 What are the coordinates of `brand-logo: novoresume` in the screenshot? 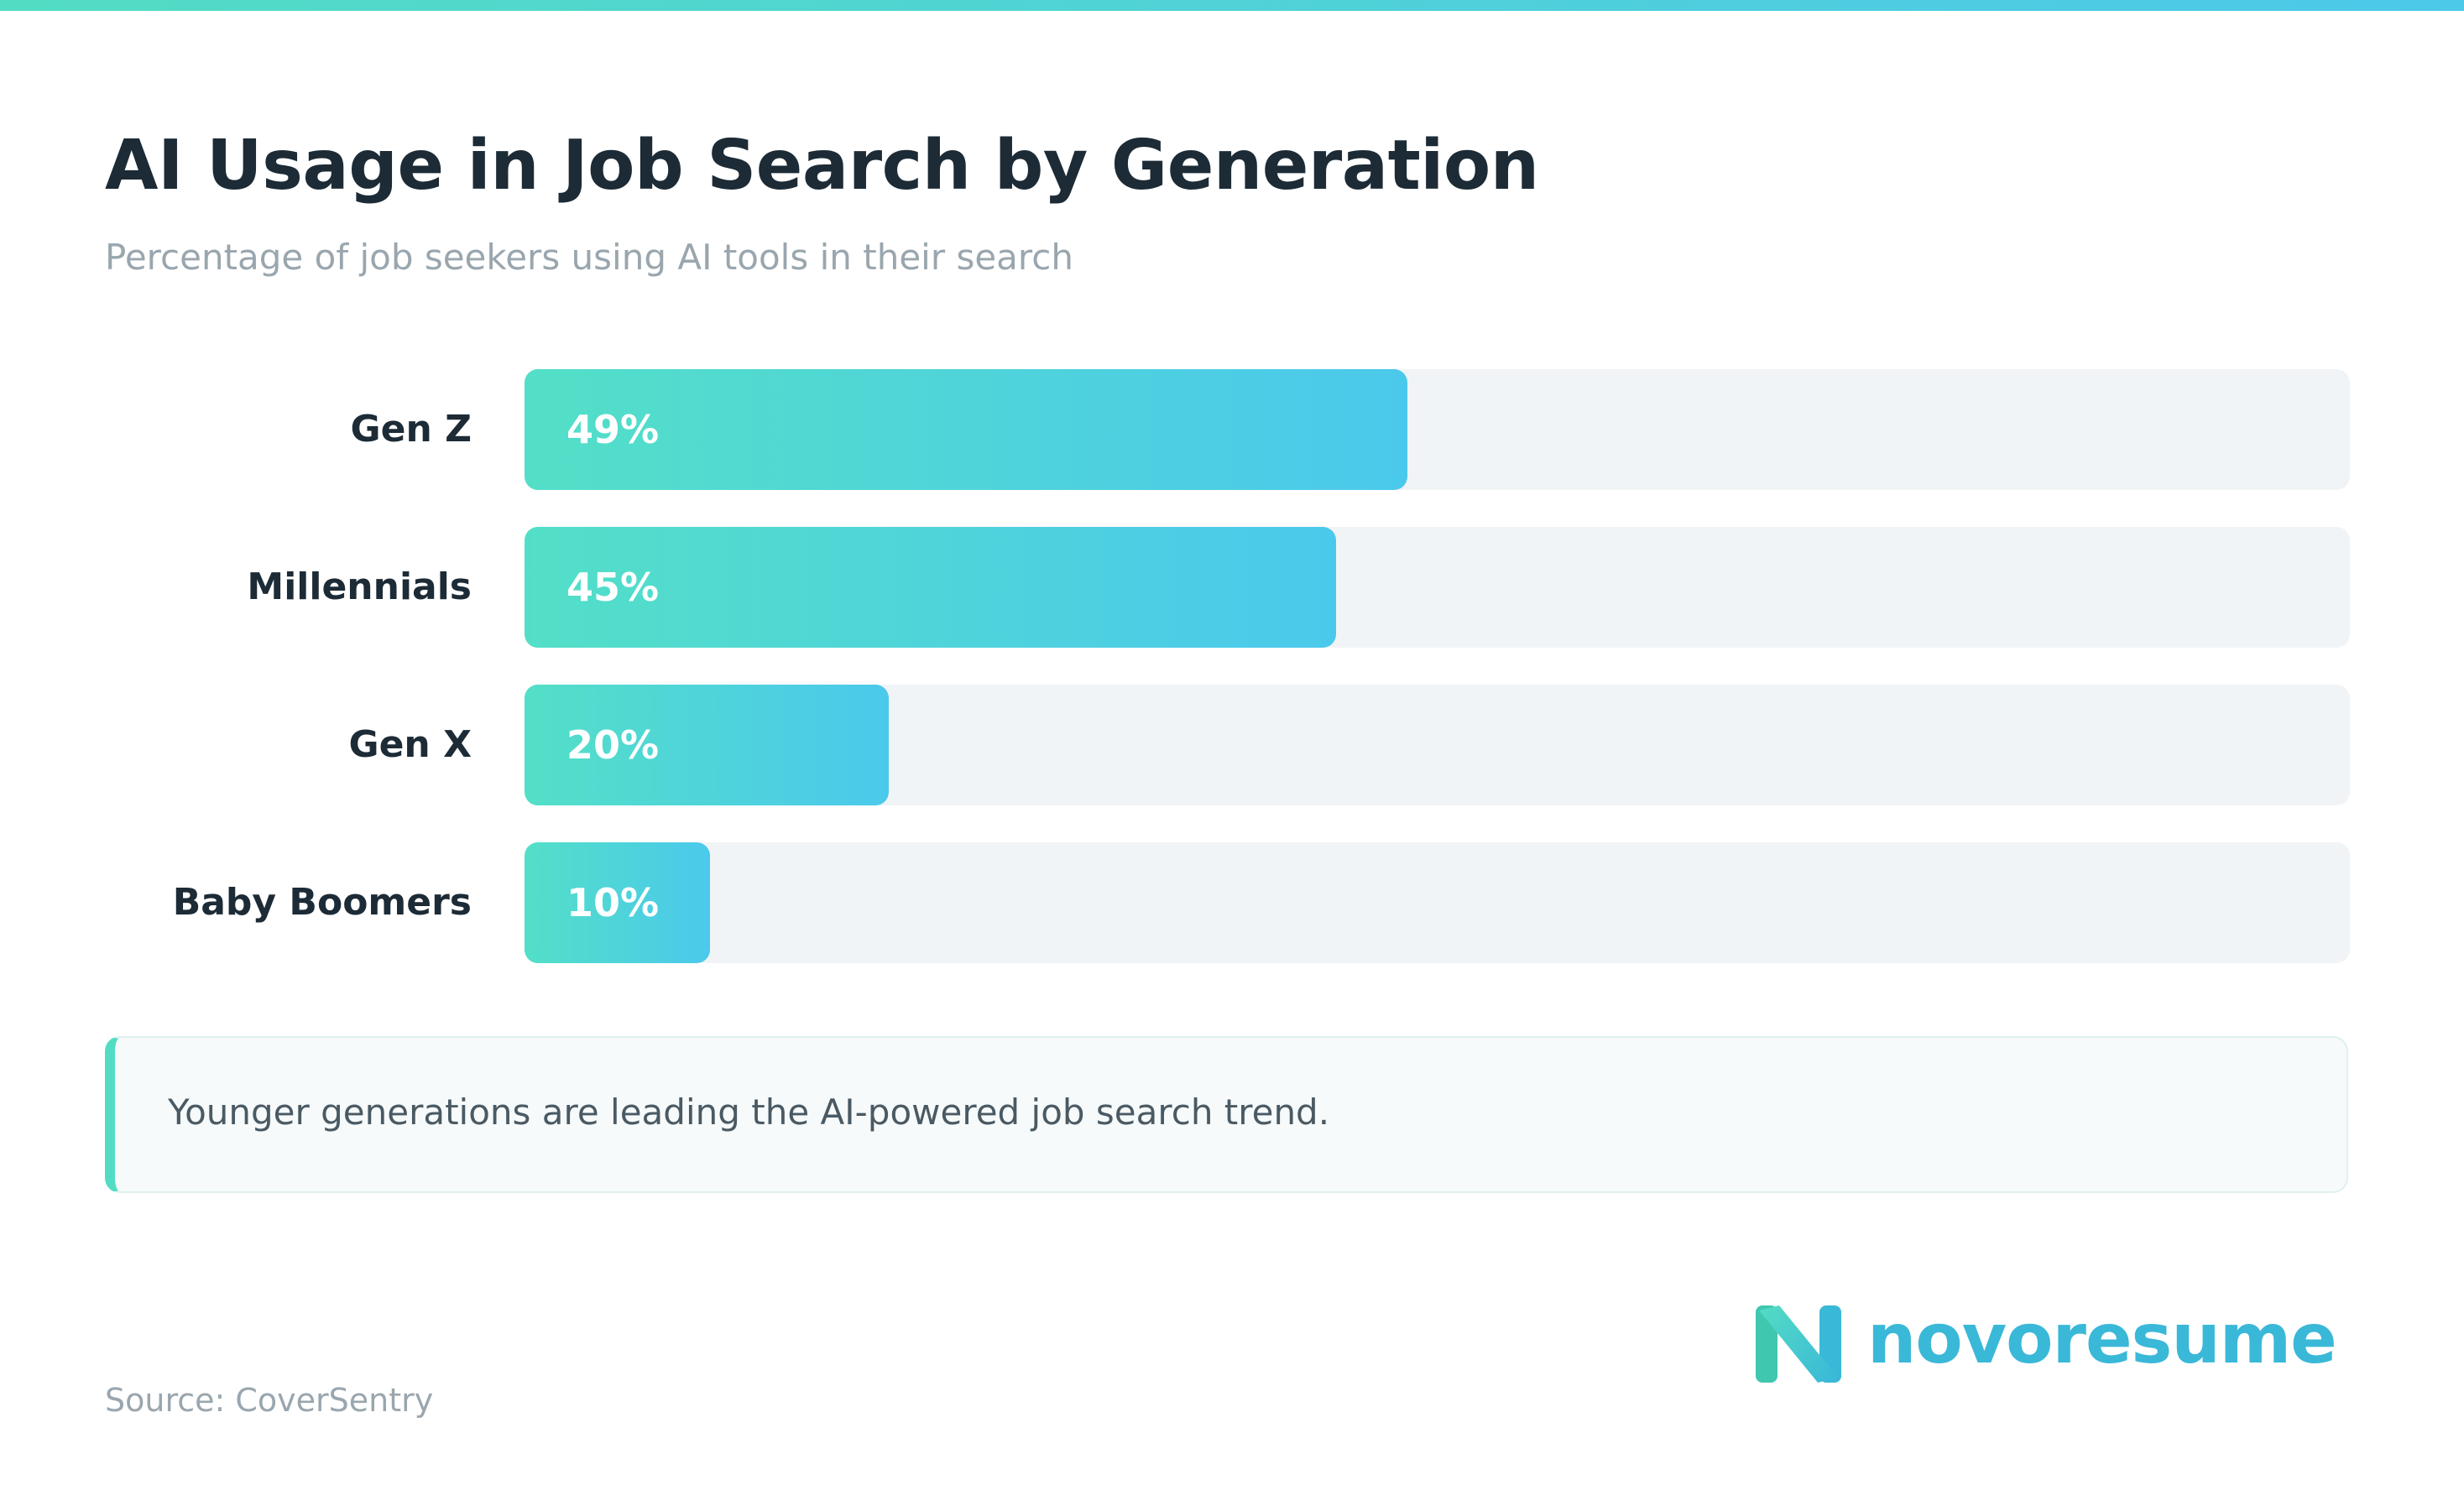 It's located at (2056, 1344).